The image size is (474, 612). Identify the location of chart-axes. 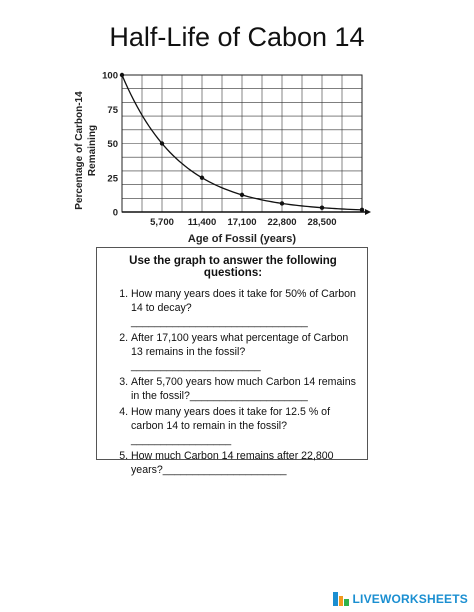
(246, 144).